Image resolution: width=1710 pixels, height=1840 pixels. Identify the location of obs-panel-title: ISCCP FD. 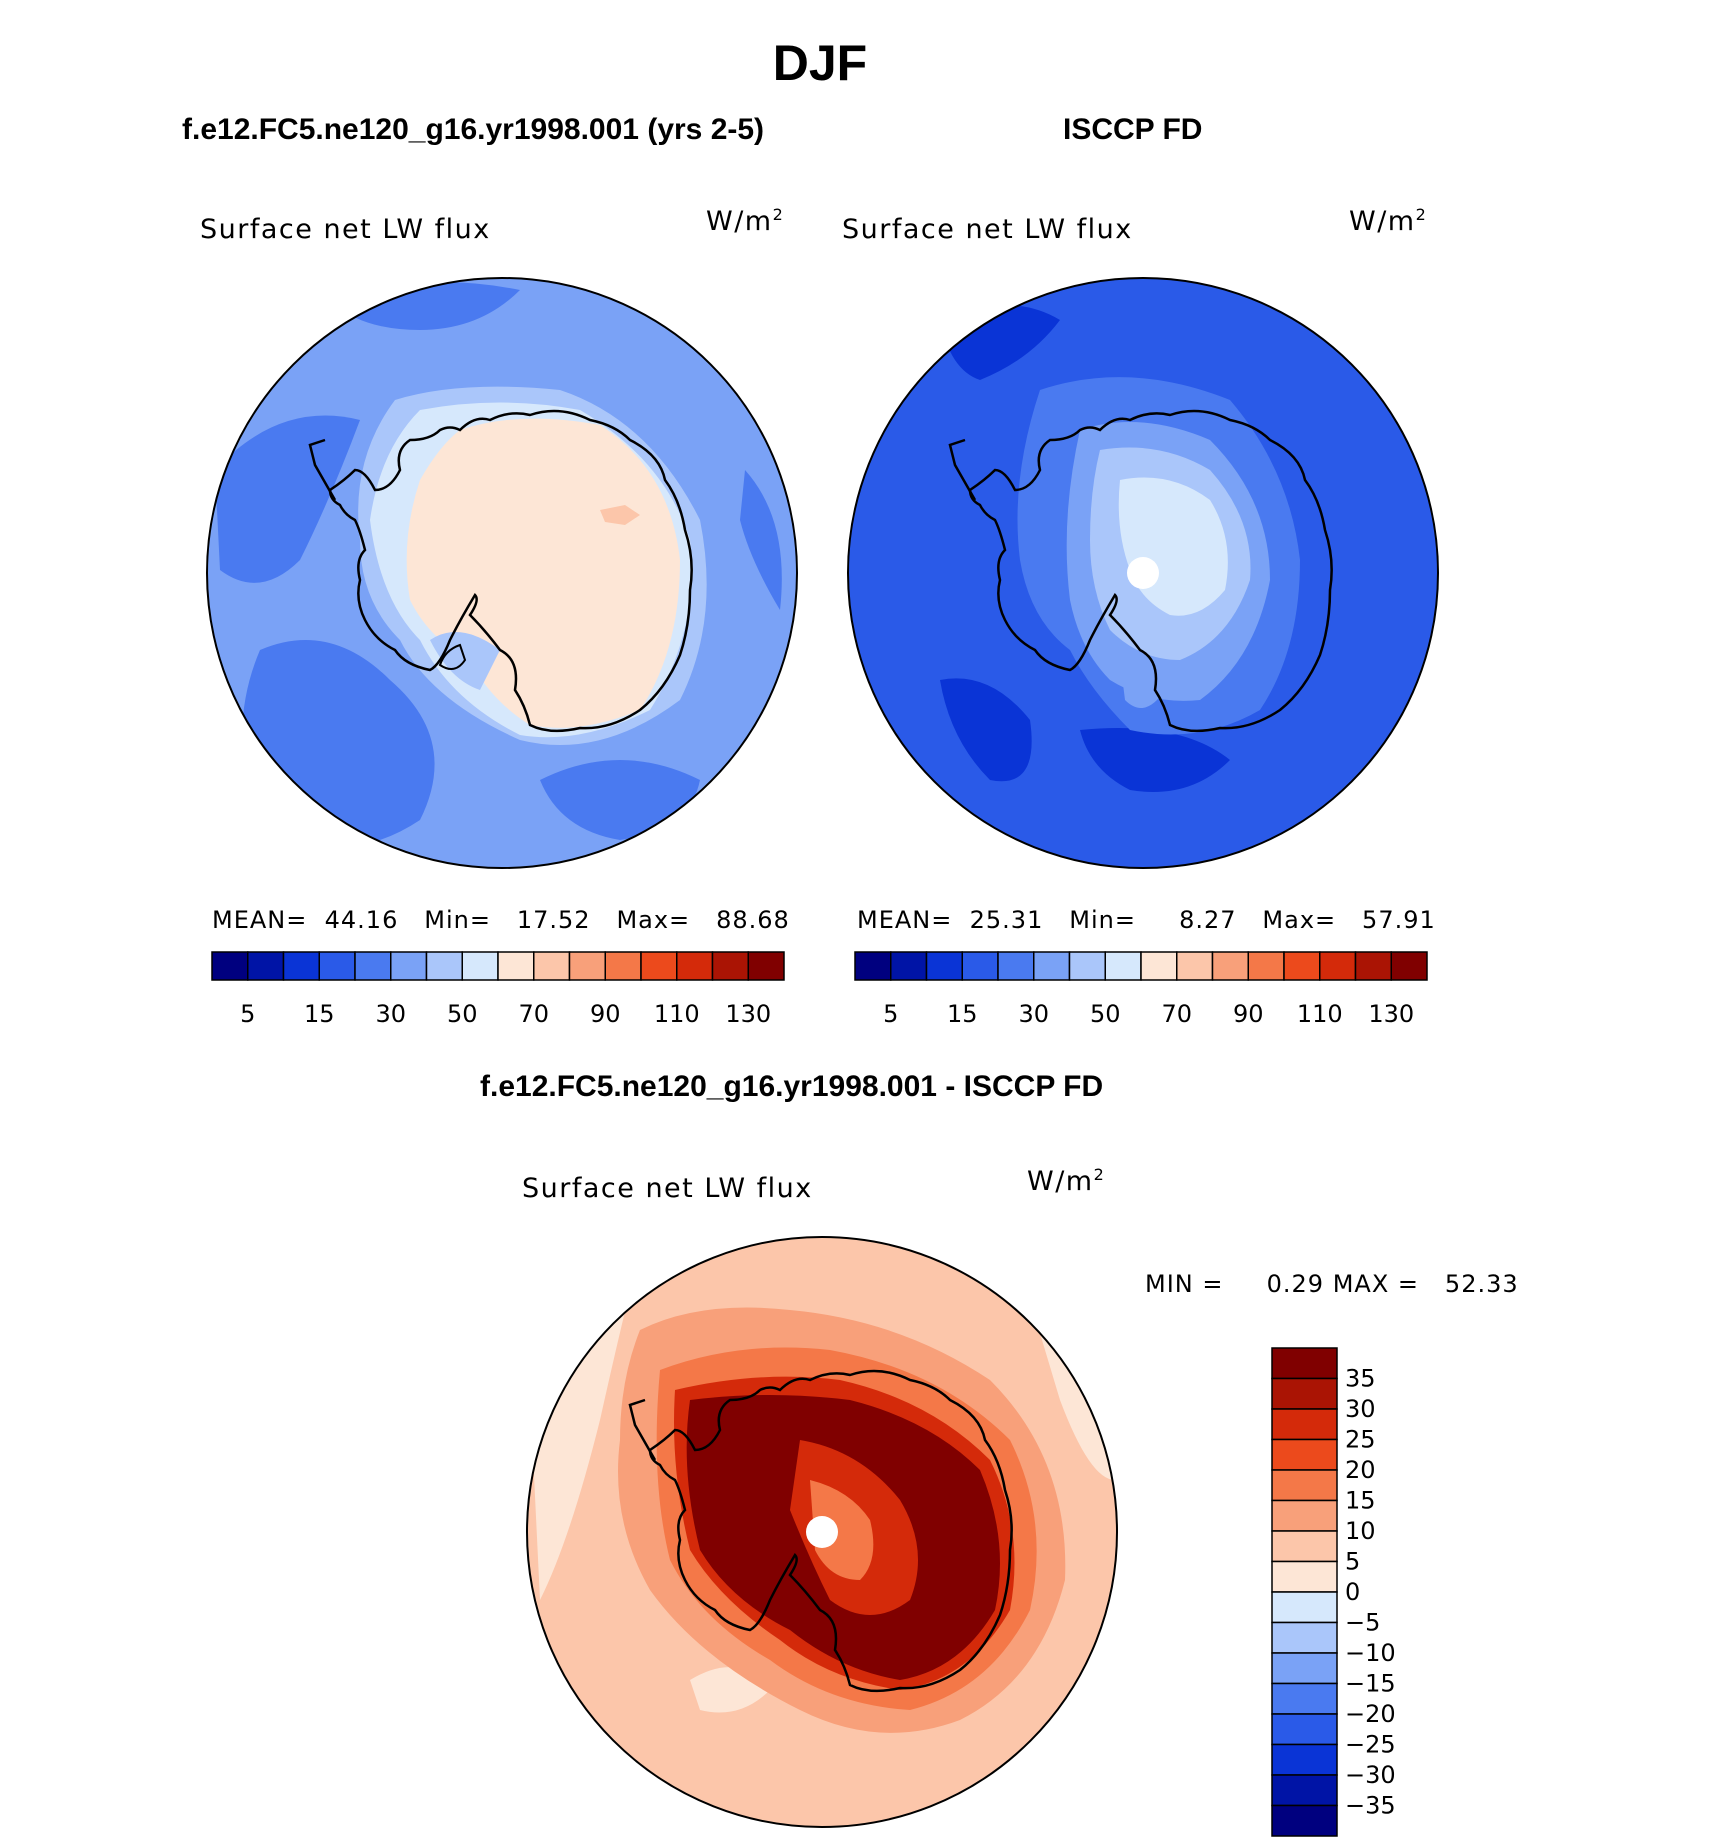
(1133, 129).